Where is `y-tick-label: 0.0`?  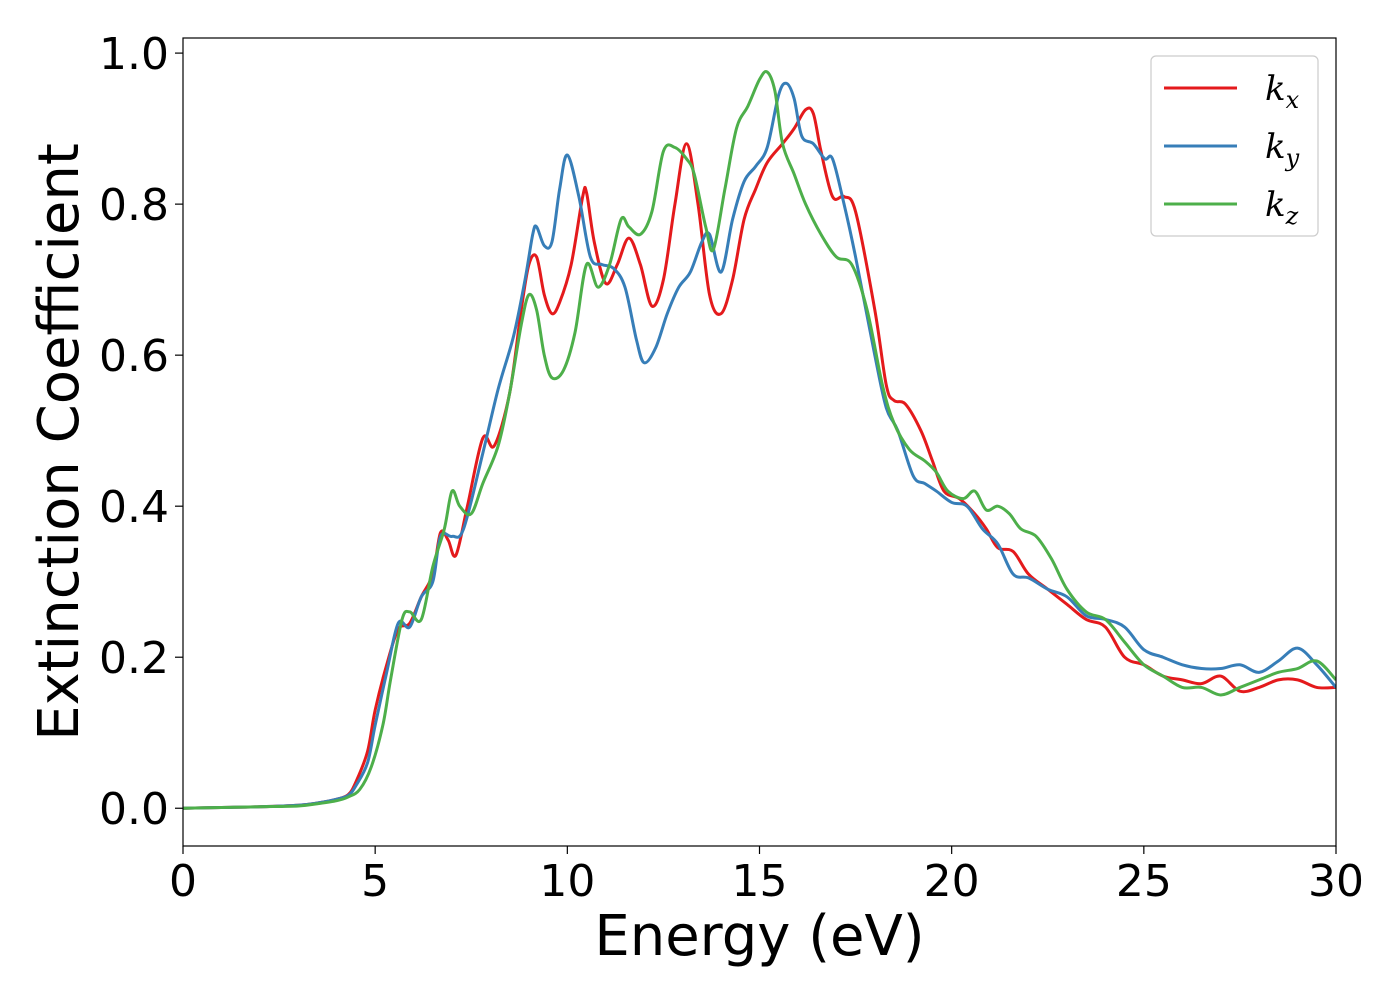
y-tick-label: 0.0 is located at coordinates (134, 809).